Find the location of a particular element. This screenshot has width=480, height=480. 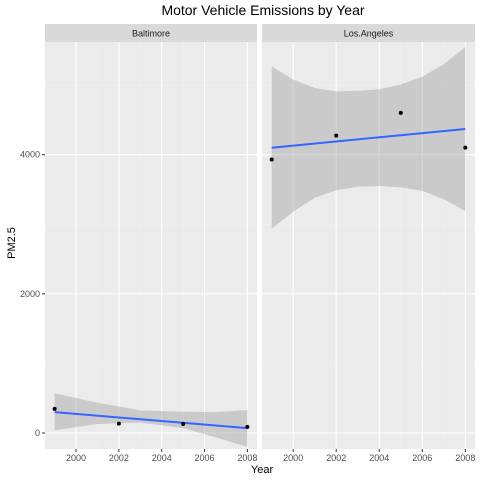

x-axis-title: Year is located at coordinates (262, 470).